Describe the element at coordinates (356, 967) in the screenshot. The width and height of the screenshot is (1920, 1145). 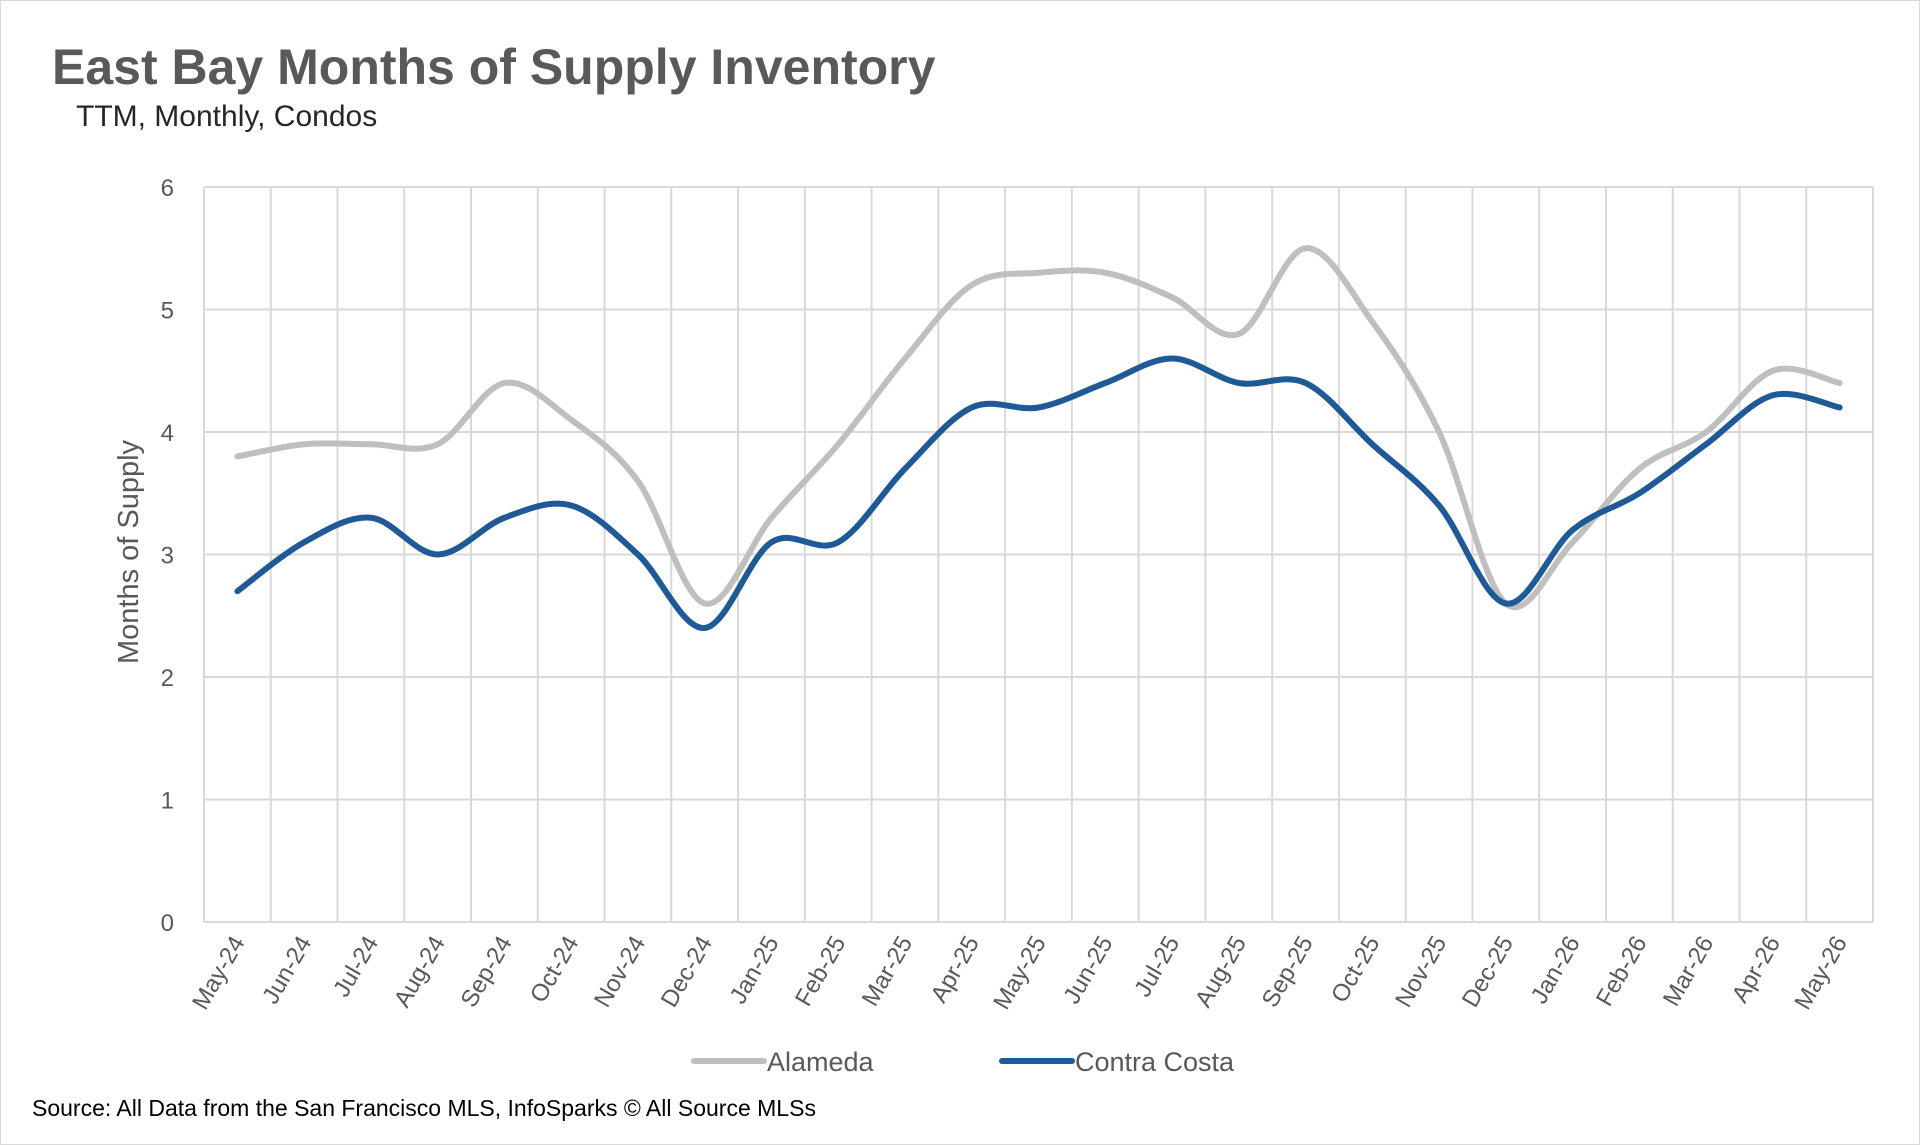
I see `x-tick-label: Jul-24` at that location.